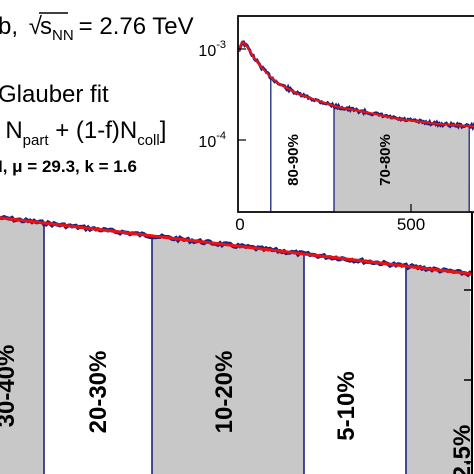 The image size is (474, 474). What do you see at coordinates (10, 386) in the screenshot?
I see `main-bin-label: 30-40%` at bounding box center [10, 386].